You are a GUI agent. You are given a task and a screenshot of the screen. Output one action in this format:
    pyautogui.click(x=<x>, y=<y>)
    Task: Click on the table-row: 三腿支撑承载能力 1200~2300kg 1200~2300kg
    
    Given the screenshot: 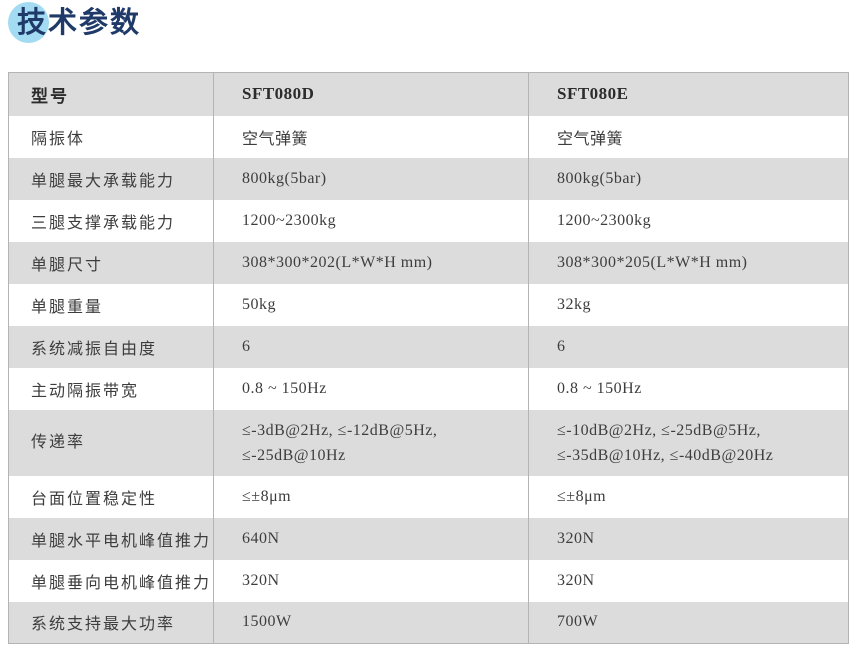 What is the action you would take?
    pyautogui.click(x=428, y=220)
    